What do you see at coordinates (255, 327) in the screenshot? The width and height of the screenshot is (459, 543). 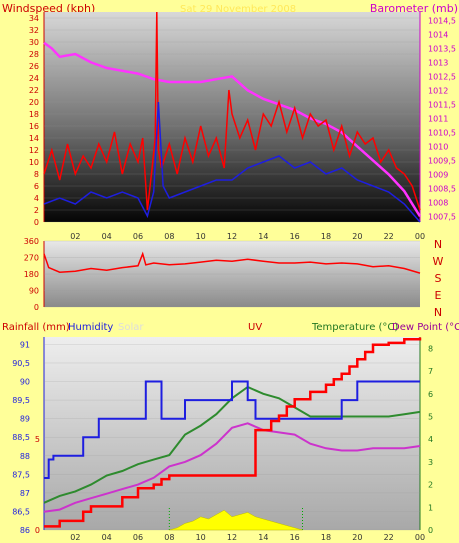 I see `uv-axis-title: UV` at bounding box center [255, 327].